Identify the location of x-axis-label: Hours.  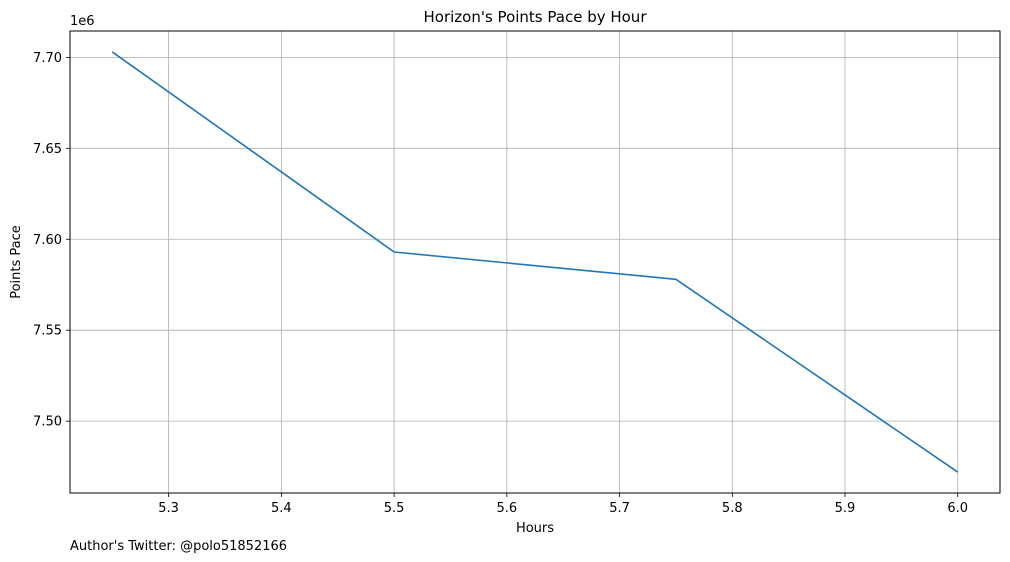
(535, 528).